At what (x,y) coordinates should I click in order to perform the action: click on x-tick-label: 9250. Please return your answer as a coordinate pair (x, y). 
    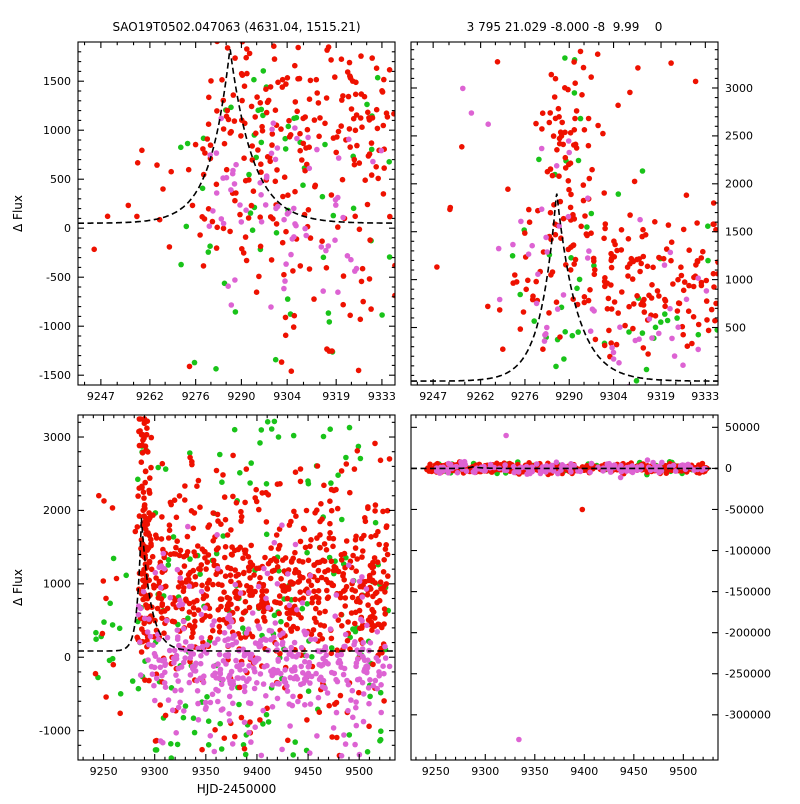
    Looking at the image, I should click on (104, 771).